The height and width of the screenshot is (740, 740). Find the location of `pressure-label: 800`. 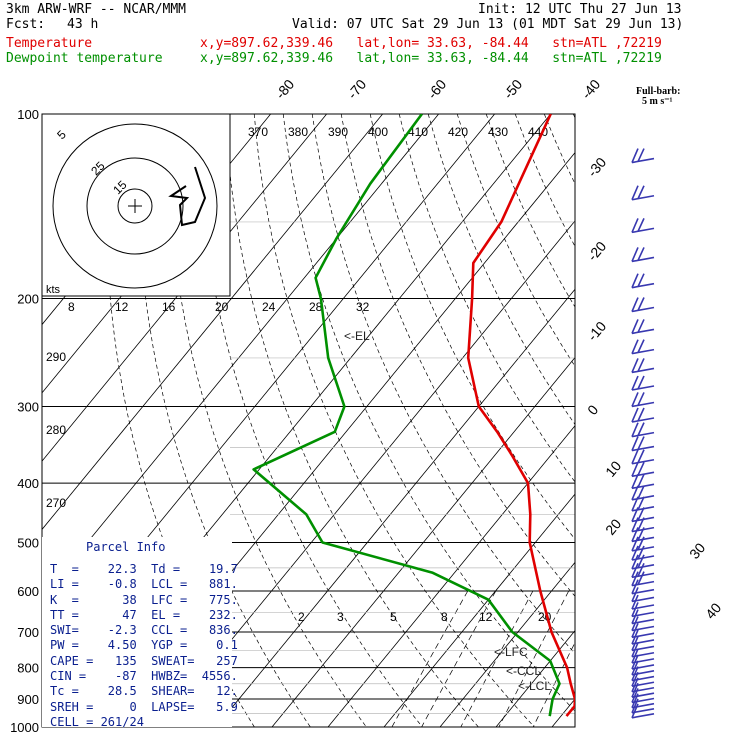

pressure-label: 800 is located at coordinates (28, 668).